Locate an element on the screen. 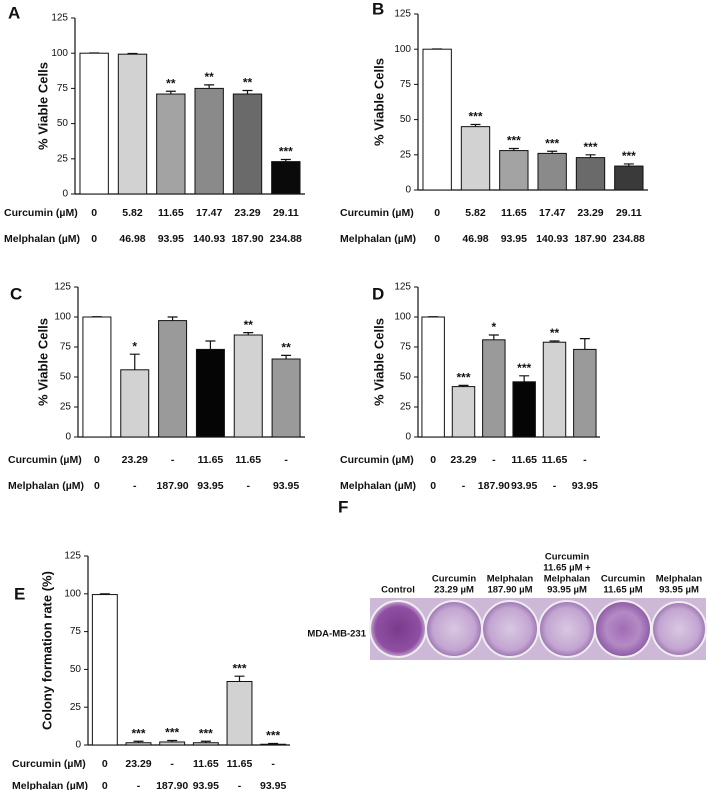 The height and width of the screenshot is (790, 708). condition-label: 23.29 µM is located at coordinates (454, 590).